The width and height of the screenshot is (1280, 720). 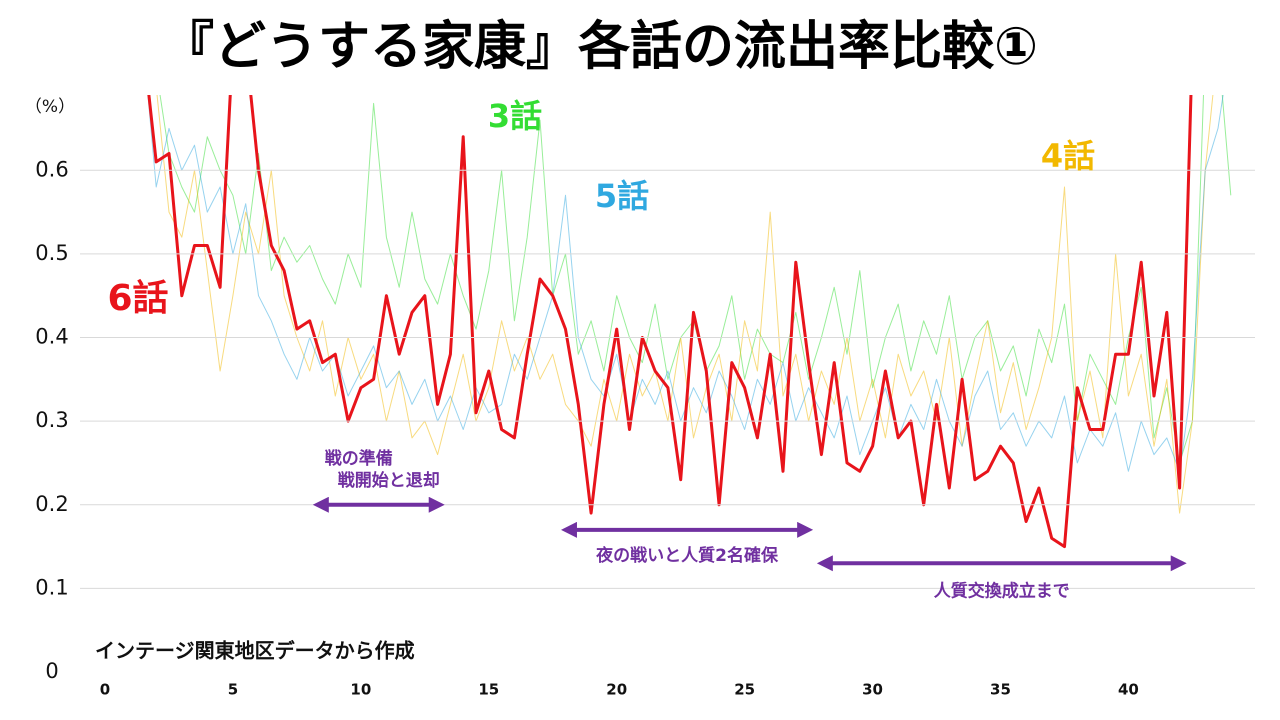 I want to click on x-tick-label: 35, so click(x=1000, y=690).